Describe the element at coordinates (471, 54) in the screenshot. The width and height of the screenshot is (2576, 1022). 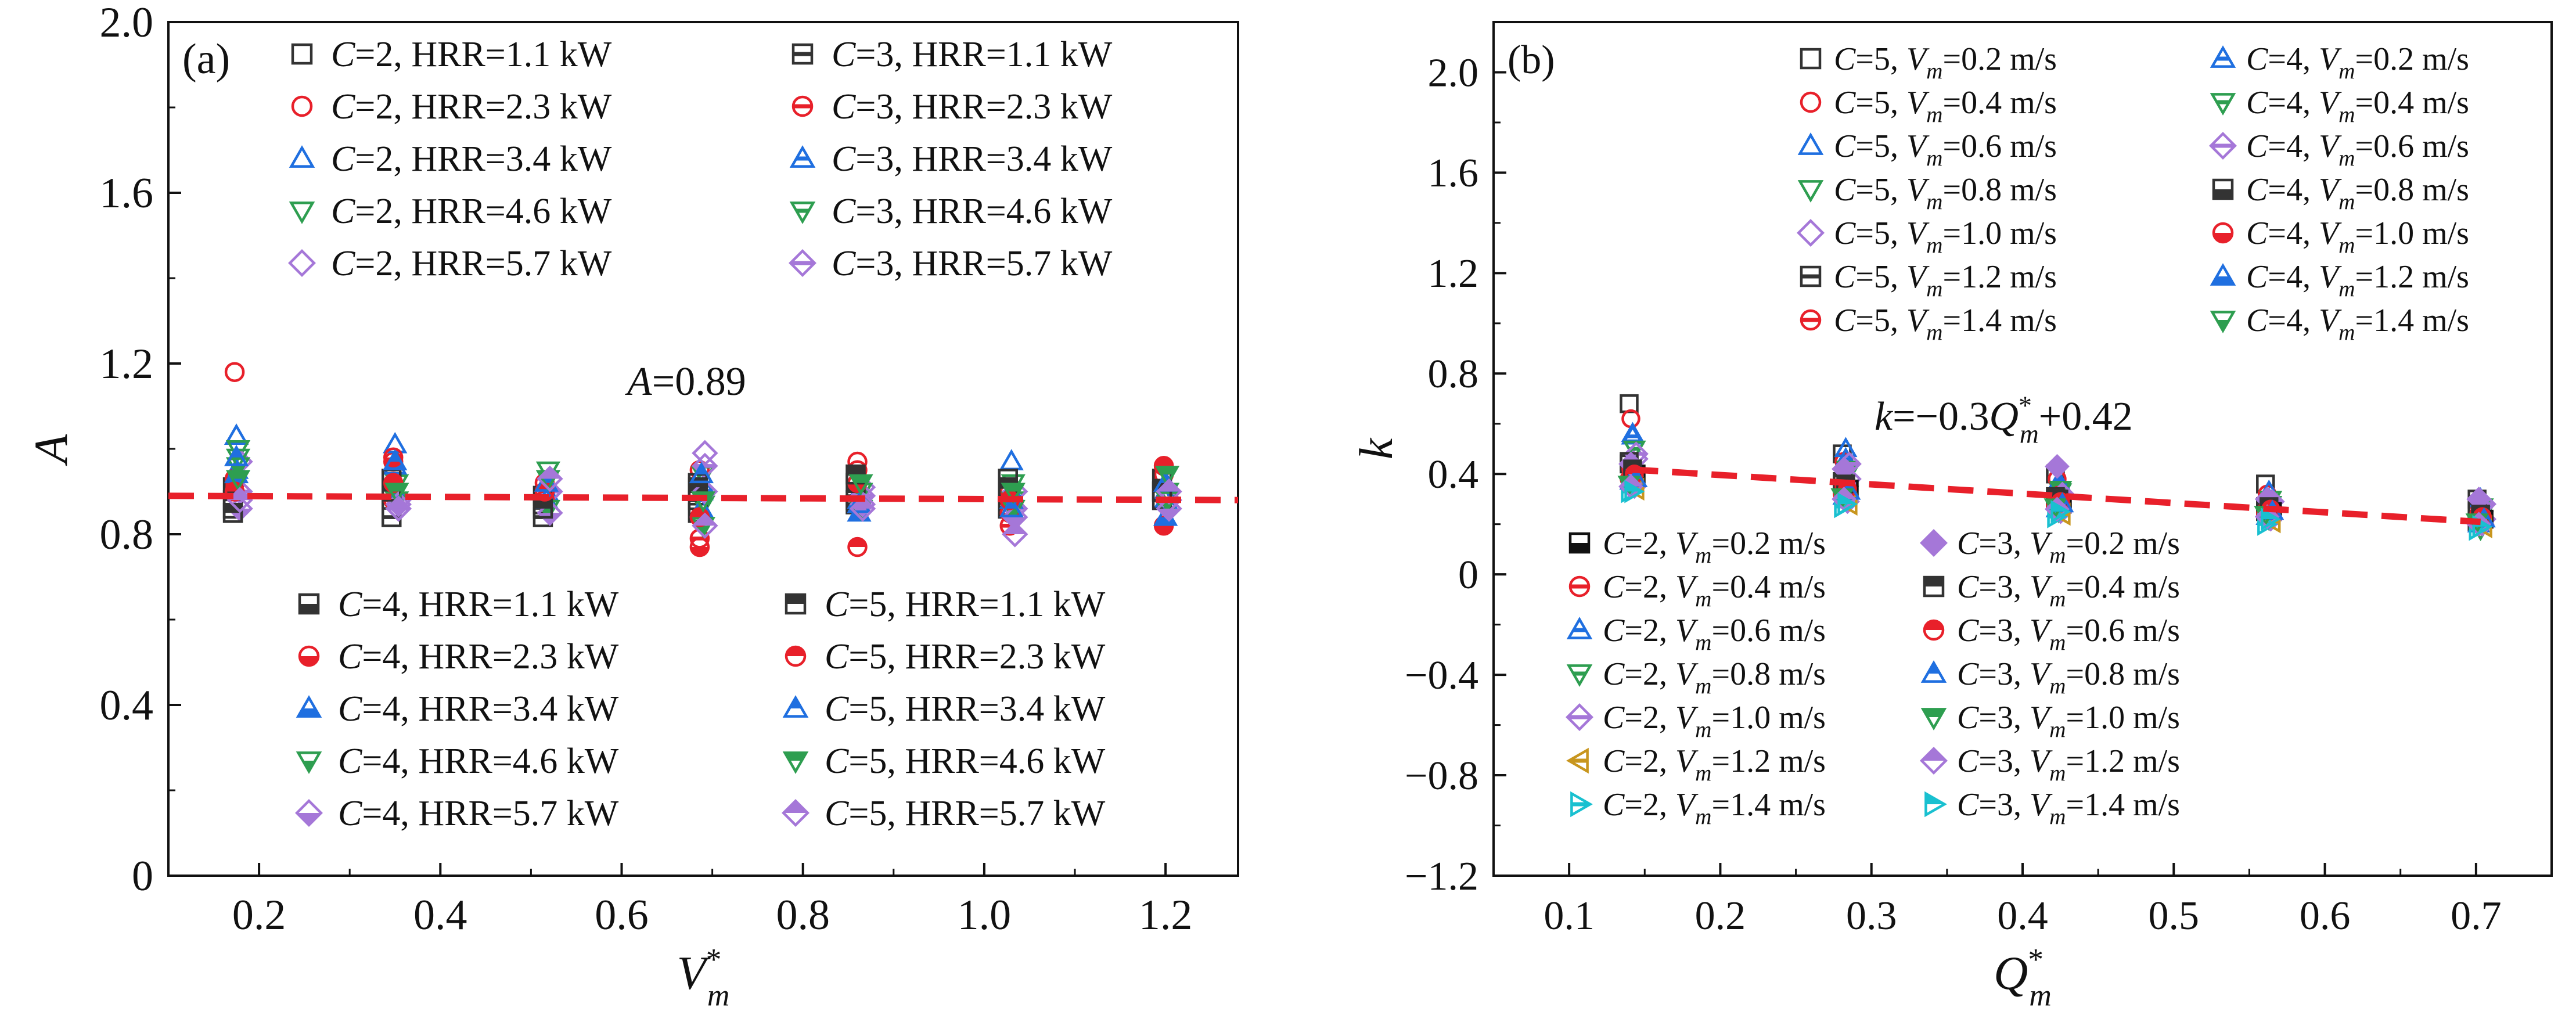
I see `legend-label: C=2, HRR=1.1 kW` at that location.